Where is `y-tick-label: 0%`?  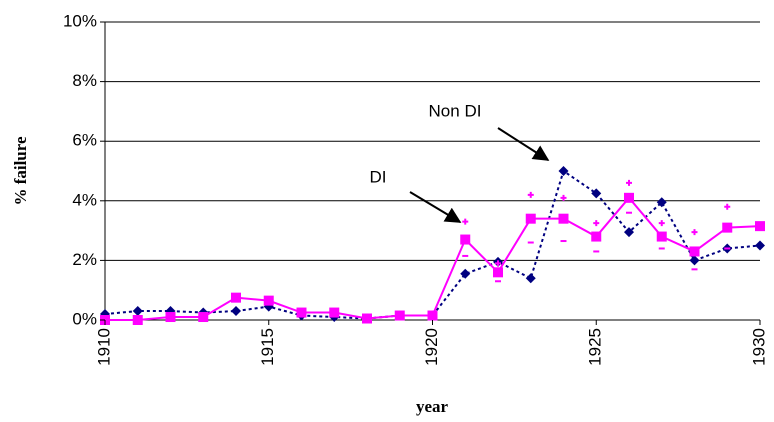
y-tick-label: 0% is located at coordinates (84, 318).